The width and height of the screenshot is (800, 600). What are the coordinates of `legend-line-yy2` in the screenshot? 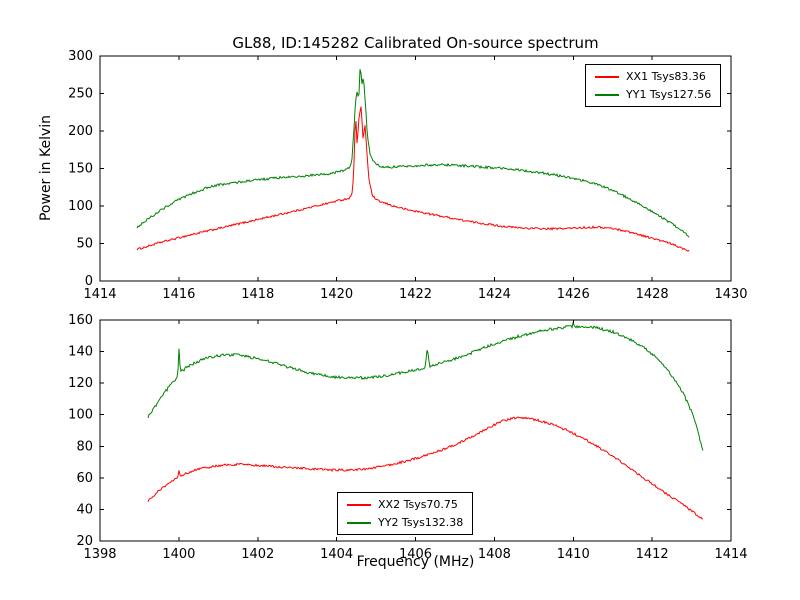 It's located at (359, 522).